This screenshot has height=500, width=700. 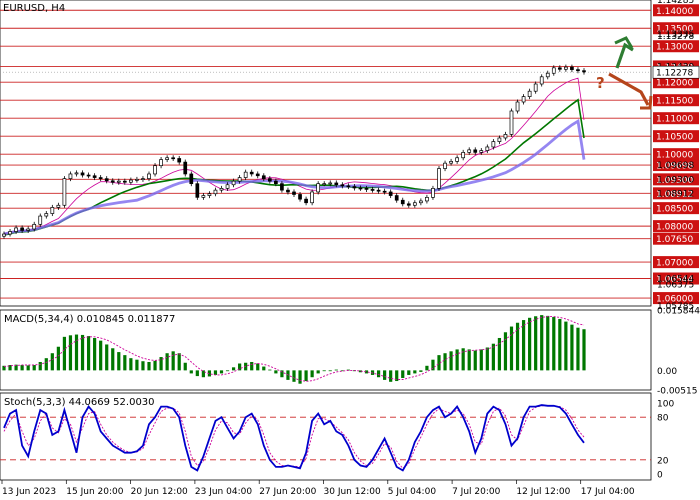 I want to click on price-scale-label: 1.06544, so click(x=675, y=280).